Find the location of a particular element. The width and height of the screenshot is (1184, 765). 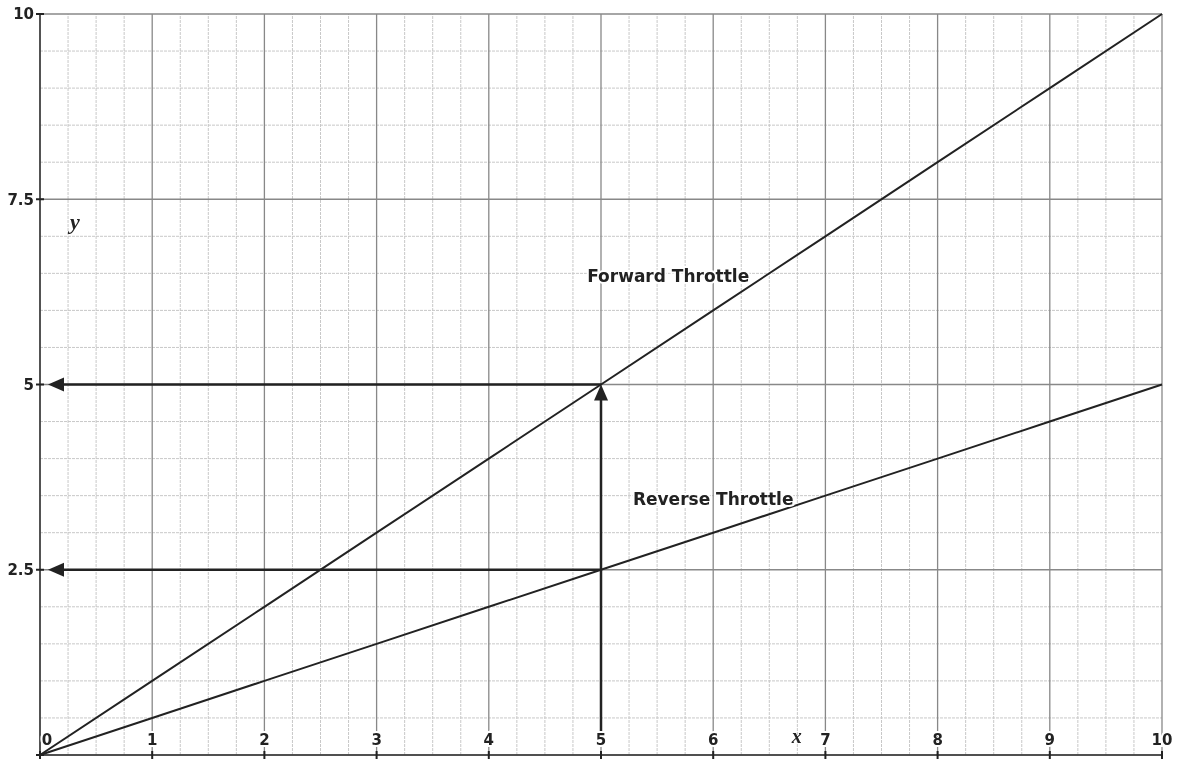

y-axis-title: y is located at coordinates (73, 221).